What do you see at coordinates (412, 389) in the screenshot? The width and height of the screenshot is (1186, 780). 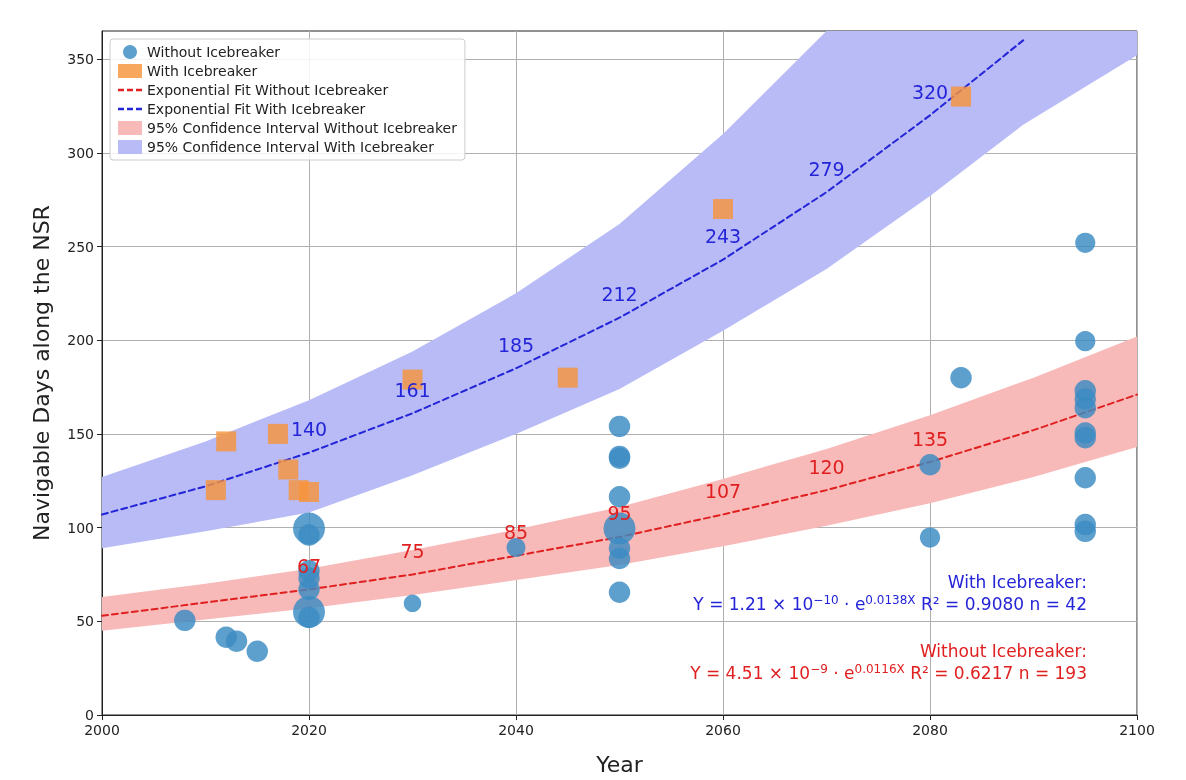 I see `annotation: 161` at bounding box center [412, 389].